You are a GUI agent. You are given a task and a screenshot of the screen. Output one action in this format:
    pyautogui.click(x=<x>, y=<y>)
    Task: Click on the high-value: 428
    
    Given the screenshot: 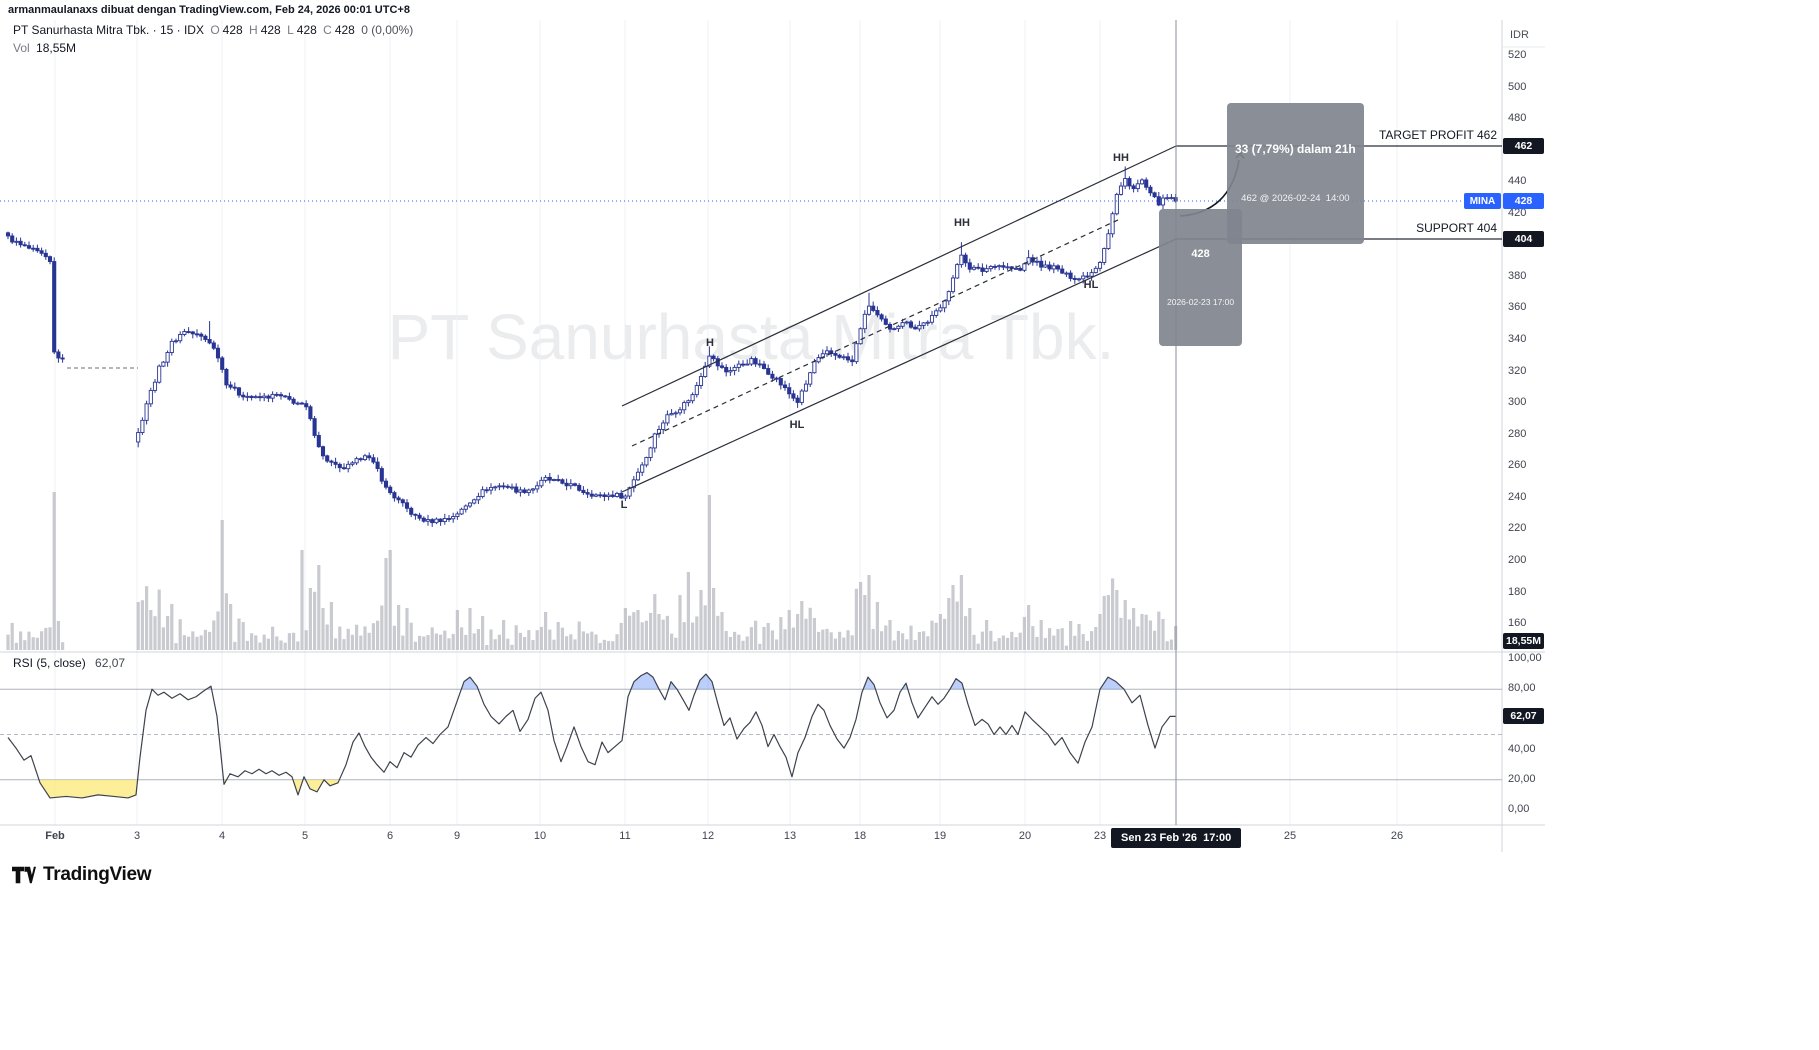 What is the action you would take?
    pyautogui.click(x=270, y=30)
    